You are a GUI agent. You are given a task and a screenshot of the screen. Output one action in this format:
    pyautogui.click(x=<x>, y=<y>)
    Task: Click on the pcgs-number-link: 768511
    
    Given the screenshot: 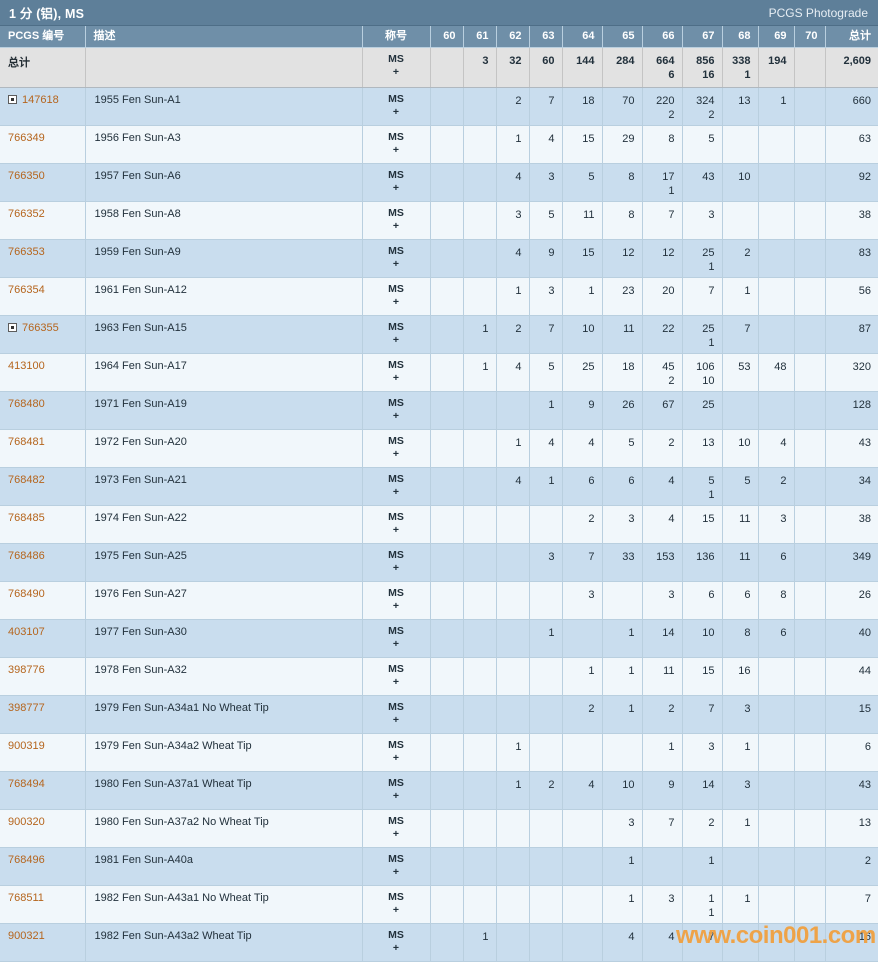 What is the action you would take?
    pyautogui.click(x=26, y=898)
    